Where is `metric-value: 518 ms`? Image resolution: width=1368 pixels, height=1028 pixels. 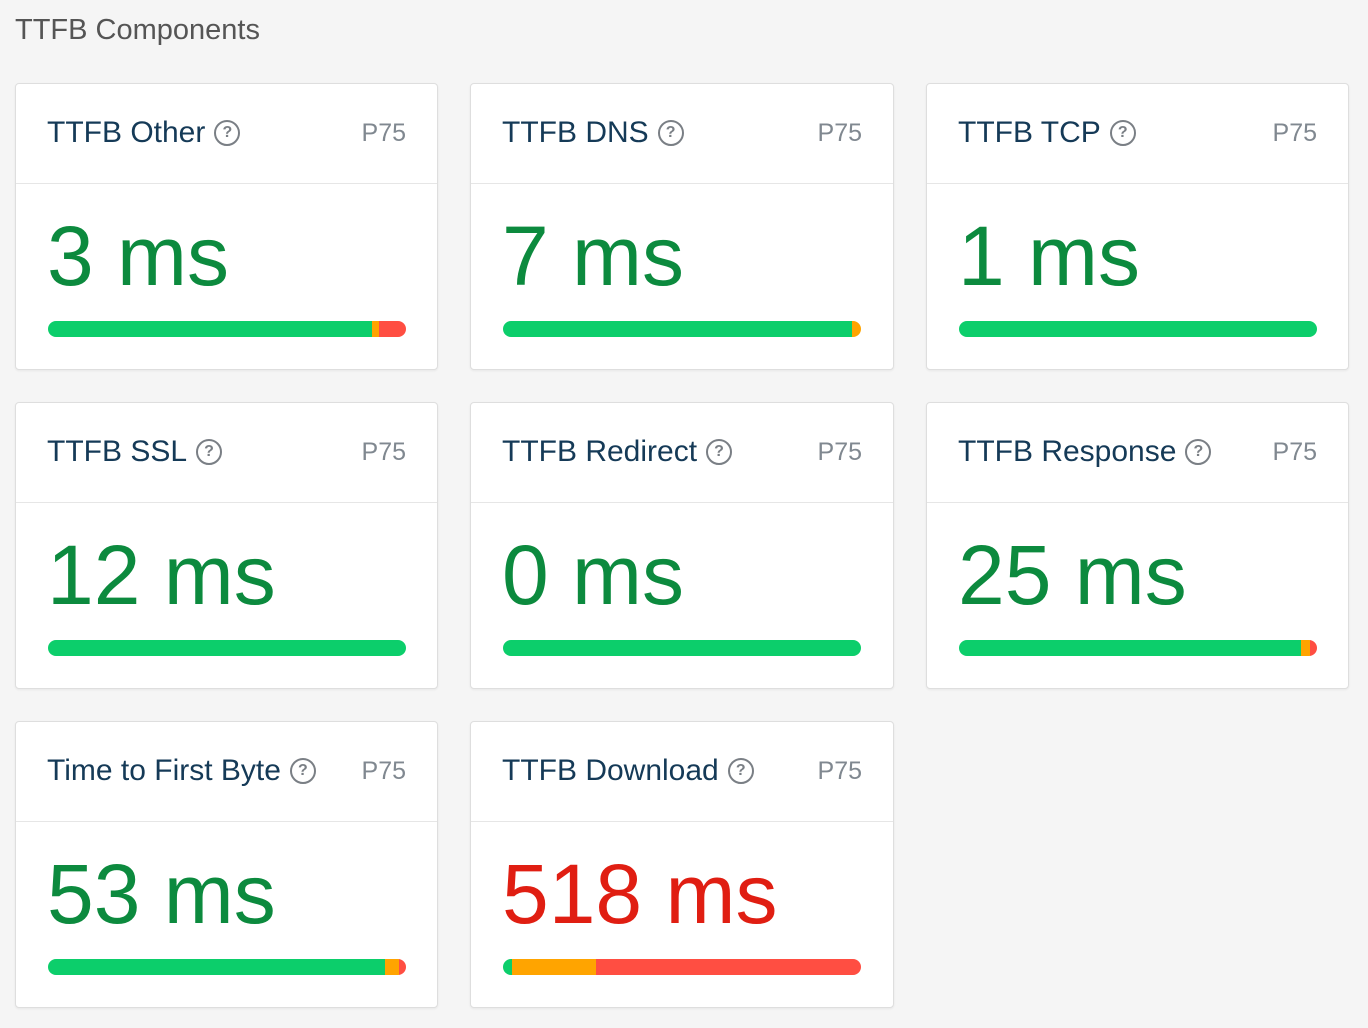
metric-value: 518 ms is located at coordinates (640, 894).